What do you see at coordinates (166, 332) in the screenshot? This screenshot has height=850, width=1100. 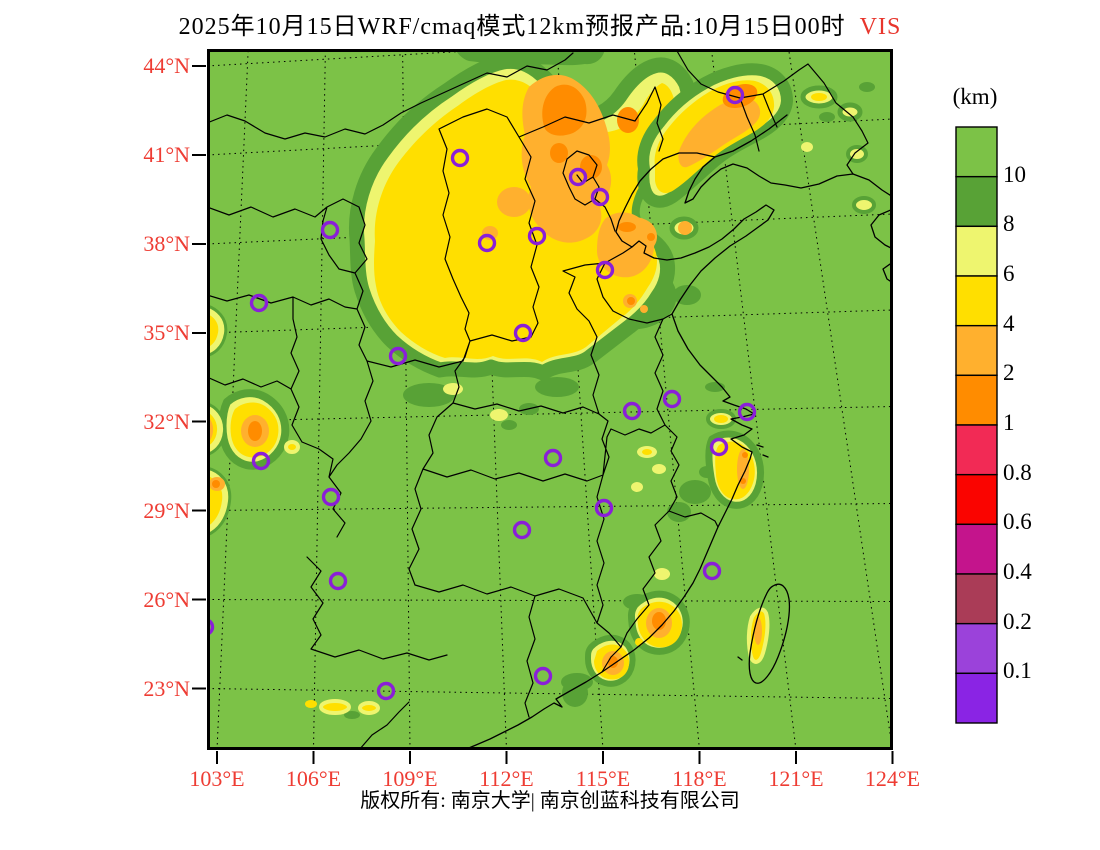 I see `lat-label: 35°N` at bounding box center [166, 332].